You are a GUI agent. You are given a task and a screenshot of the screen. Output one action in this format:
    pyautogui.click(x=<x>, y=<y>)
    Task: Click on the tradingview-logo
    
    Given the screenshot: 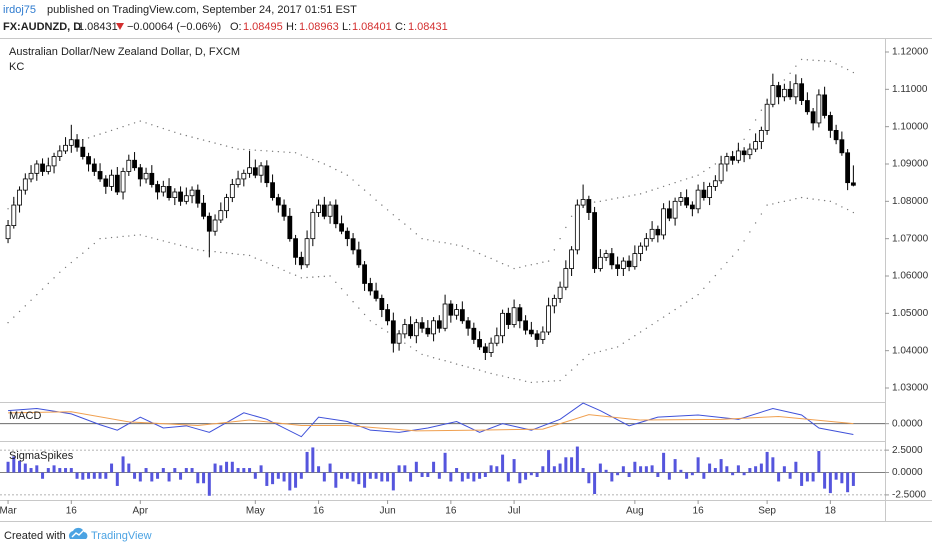 What is the action you would take?
    pyautogui.click(x=78, y=533)
    